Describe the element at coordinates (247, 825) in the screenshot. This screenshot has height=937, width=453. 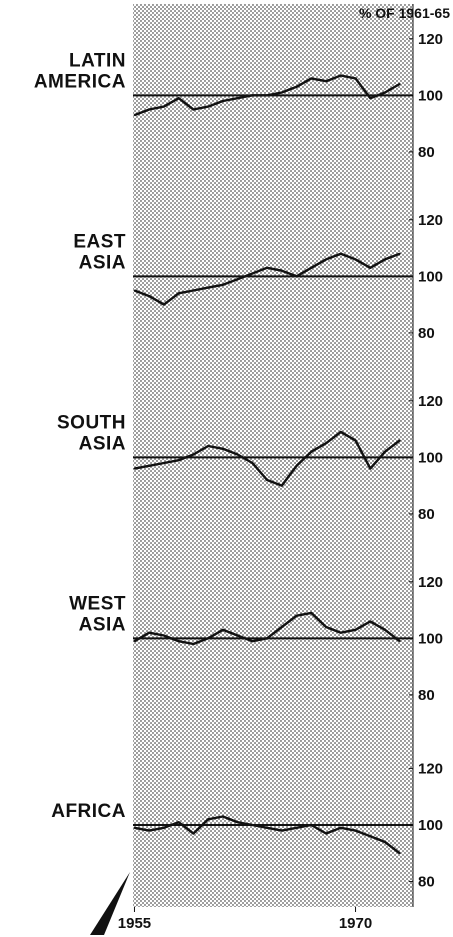
I see `panel-africa: 120 100 80 AFRICA` at that location.